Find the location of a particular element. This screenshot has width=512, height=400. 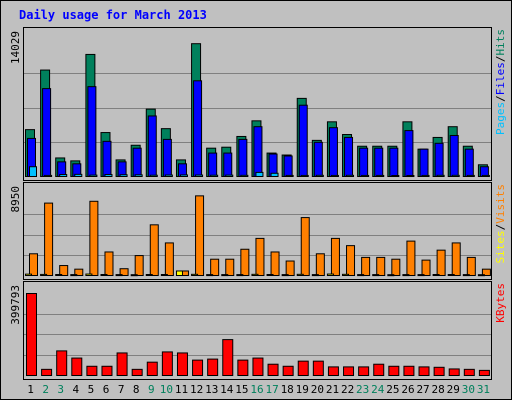

x-tick-label-day-25: 25 is located at coordinates (392, 389).